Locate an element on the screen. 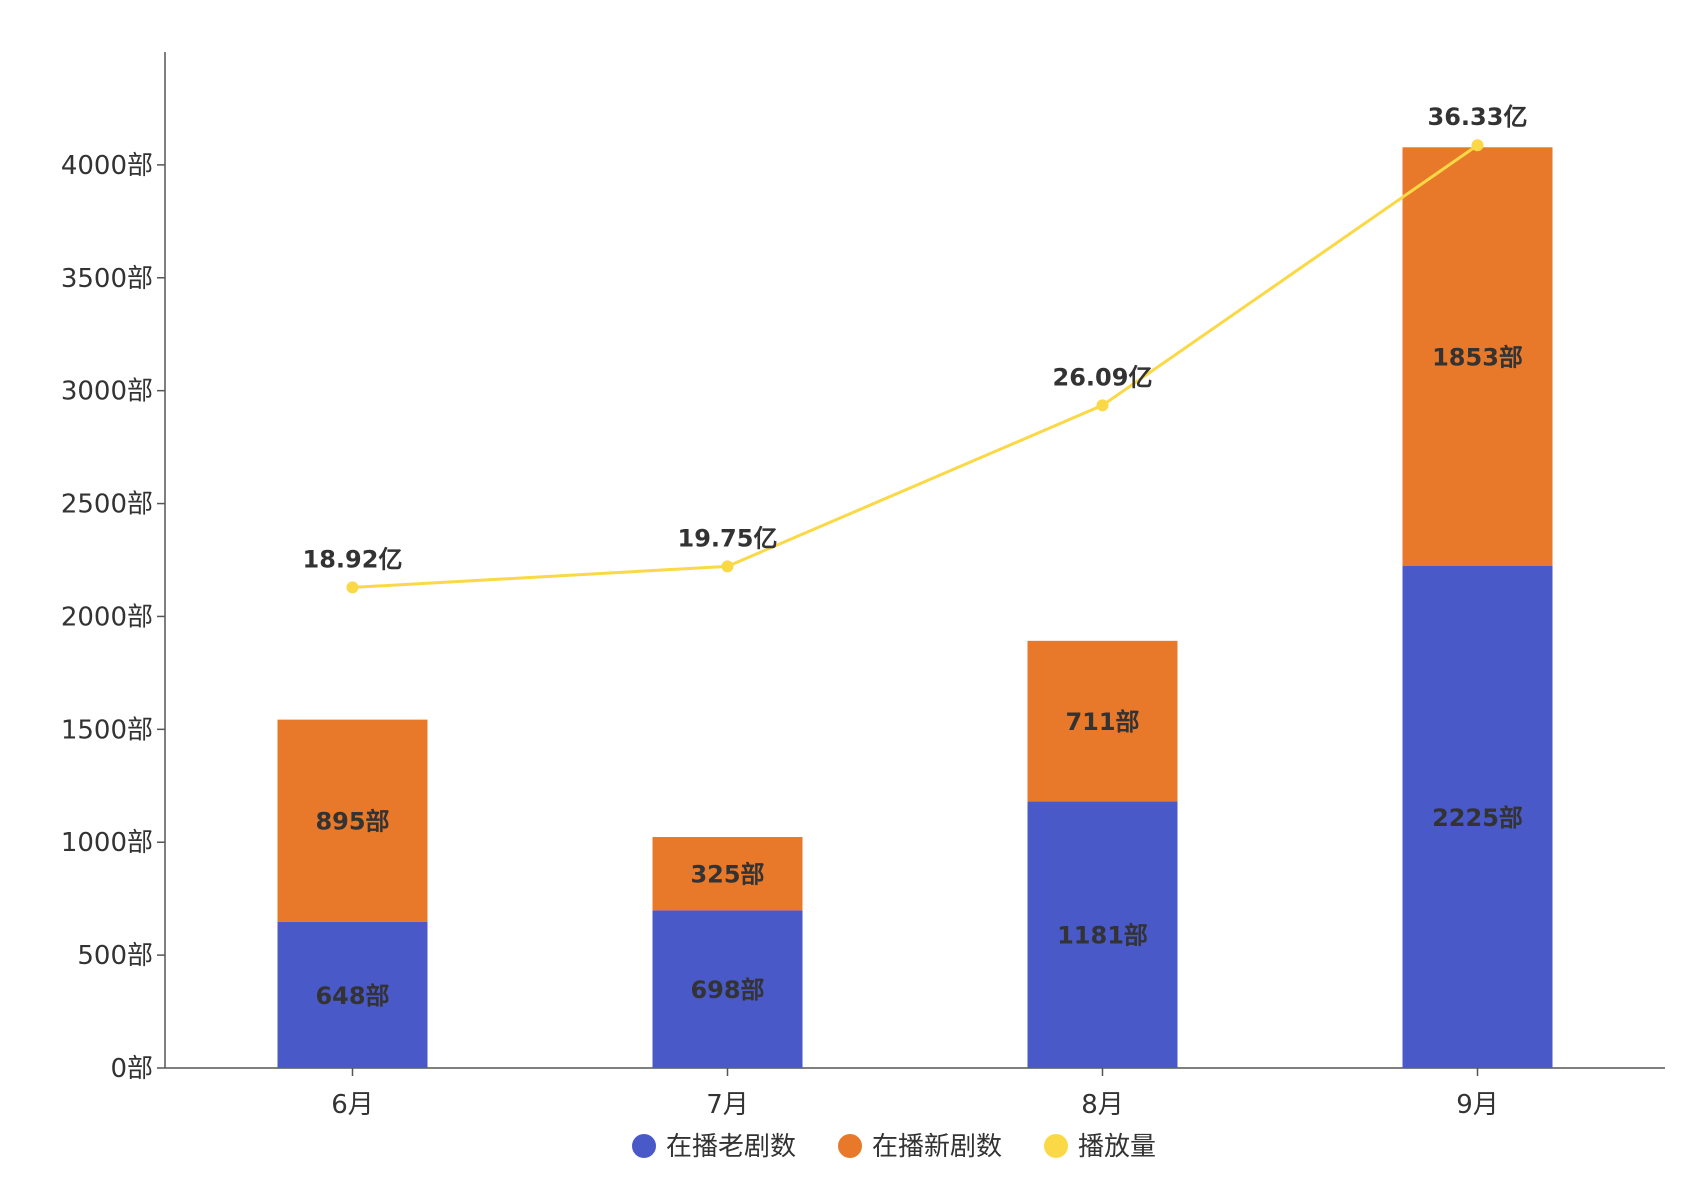 This screenshot has height=1200, width=1700. bar-data-label: 325部 is located at coordinates (727, 875).